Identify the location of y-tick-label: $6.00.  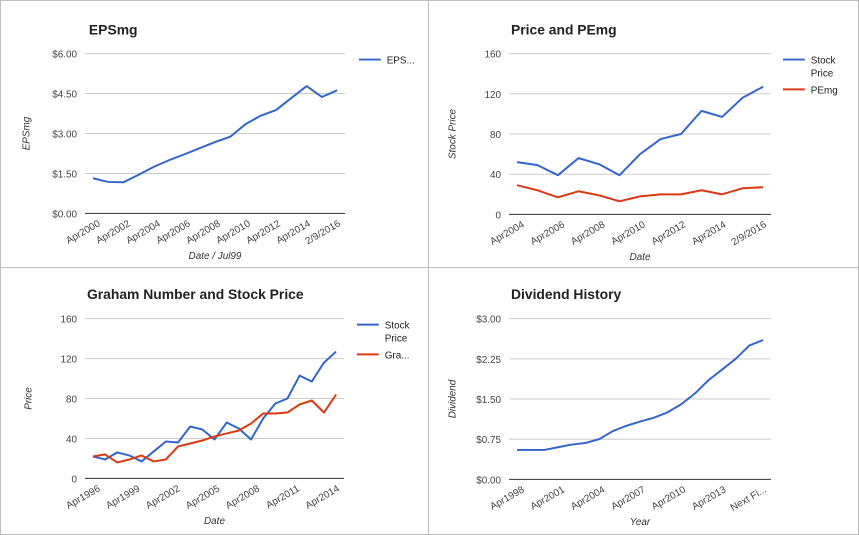
(64, 55).